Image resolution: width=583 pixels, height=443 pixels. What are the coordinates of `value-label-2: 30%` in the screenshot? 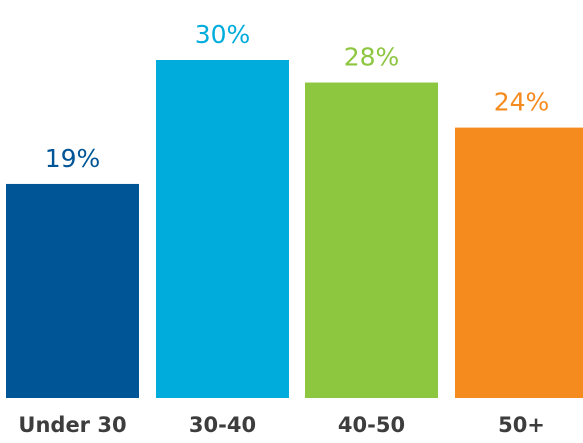 It's located at (223, 34).